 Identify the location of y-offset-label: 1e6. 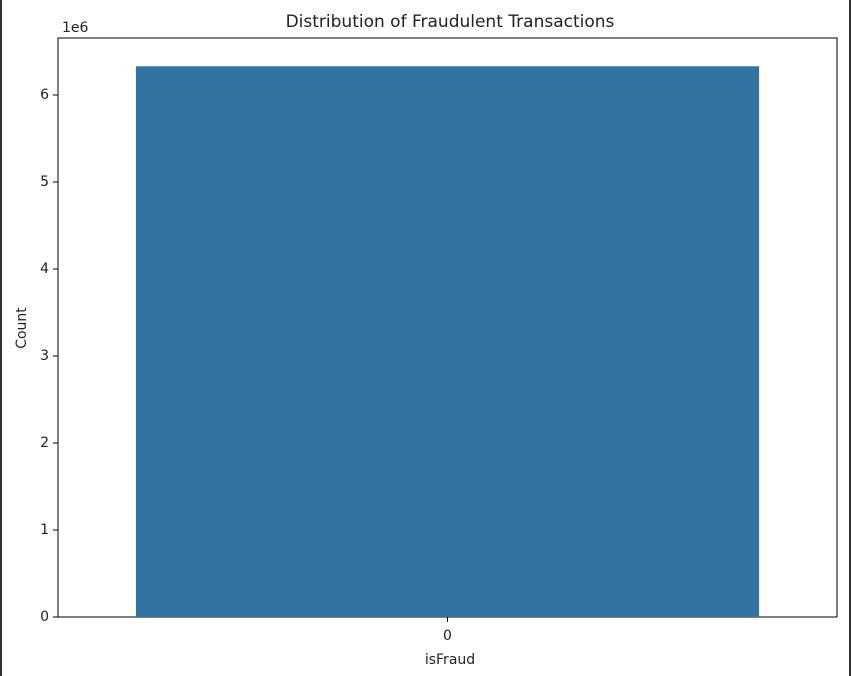
(75, 28).